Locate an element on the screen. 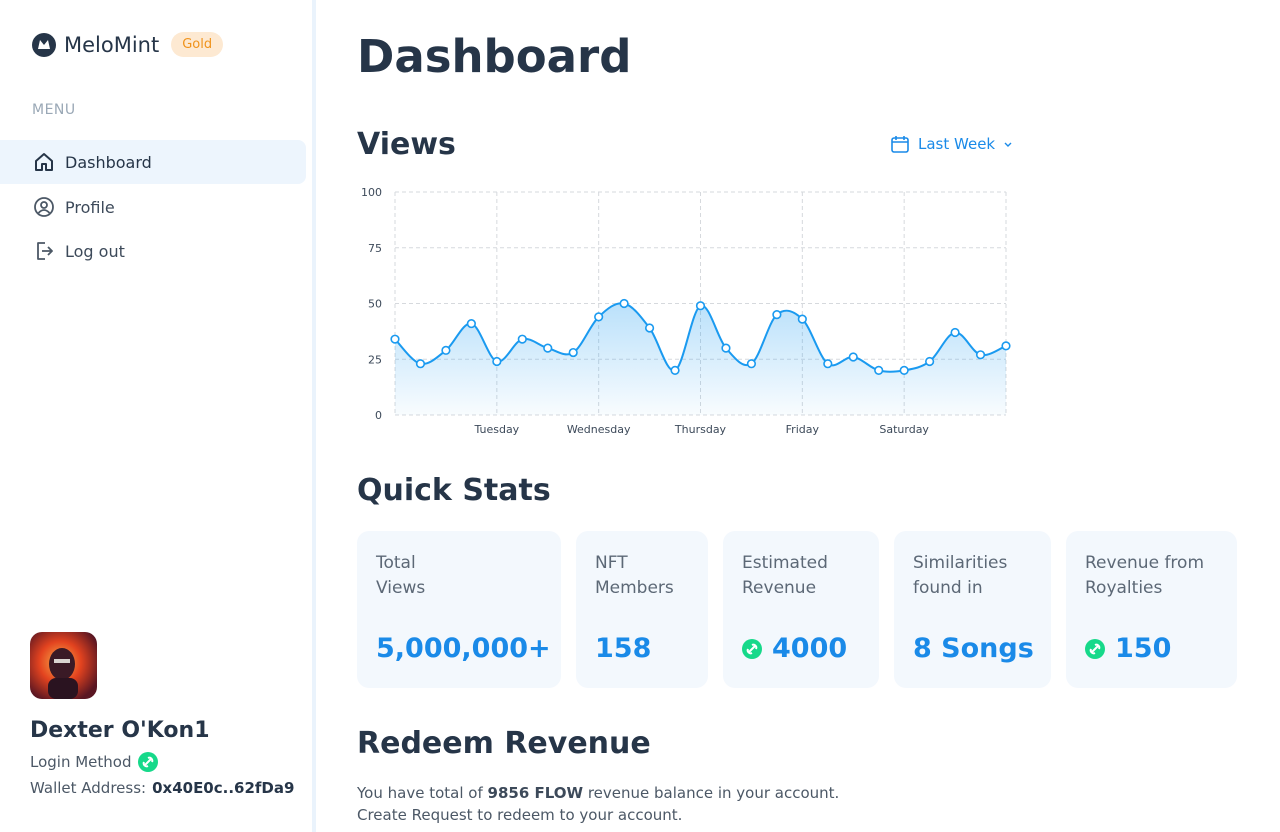 The width and height of the screenshot is (1280, 832). label-line: Royalties is located at coordinates (1124, 588).